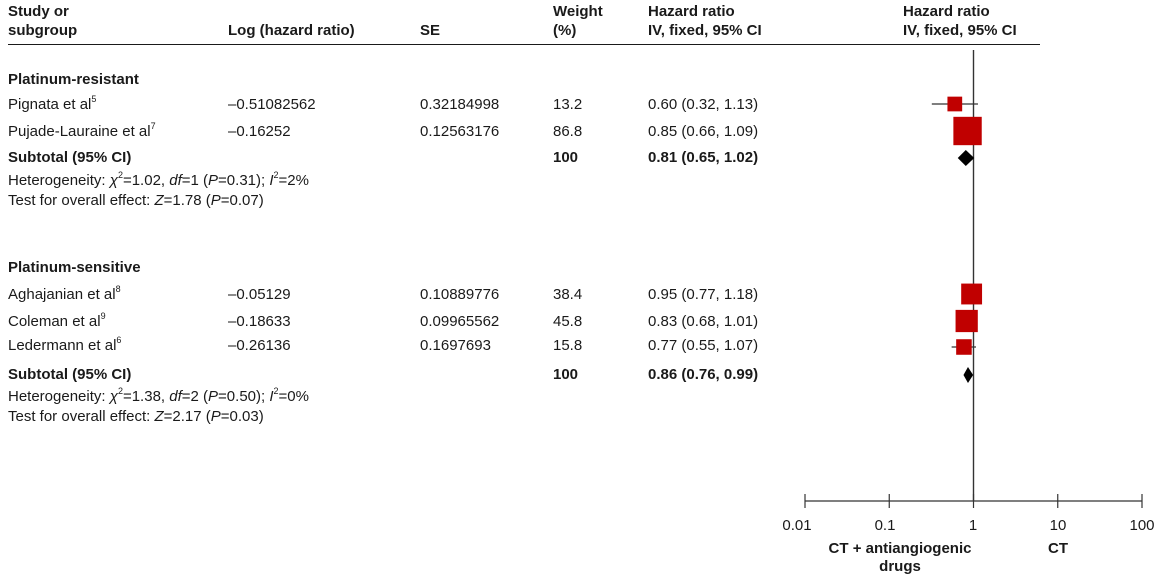 Image resolution: width=1156 pixels, height=576 pixels. Describe the element at coordinates (568, 294) in the screenshot. I see `study-weight: 38.4` at that location.